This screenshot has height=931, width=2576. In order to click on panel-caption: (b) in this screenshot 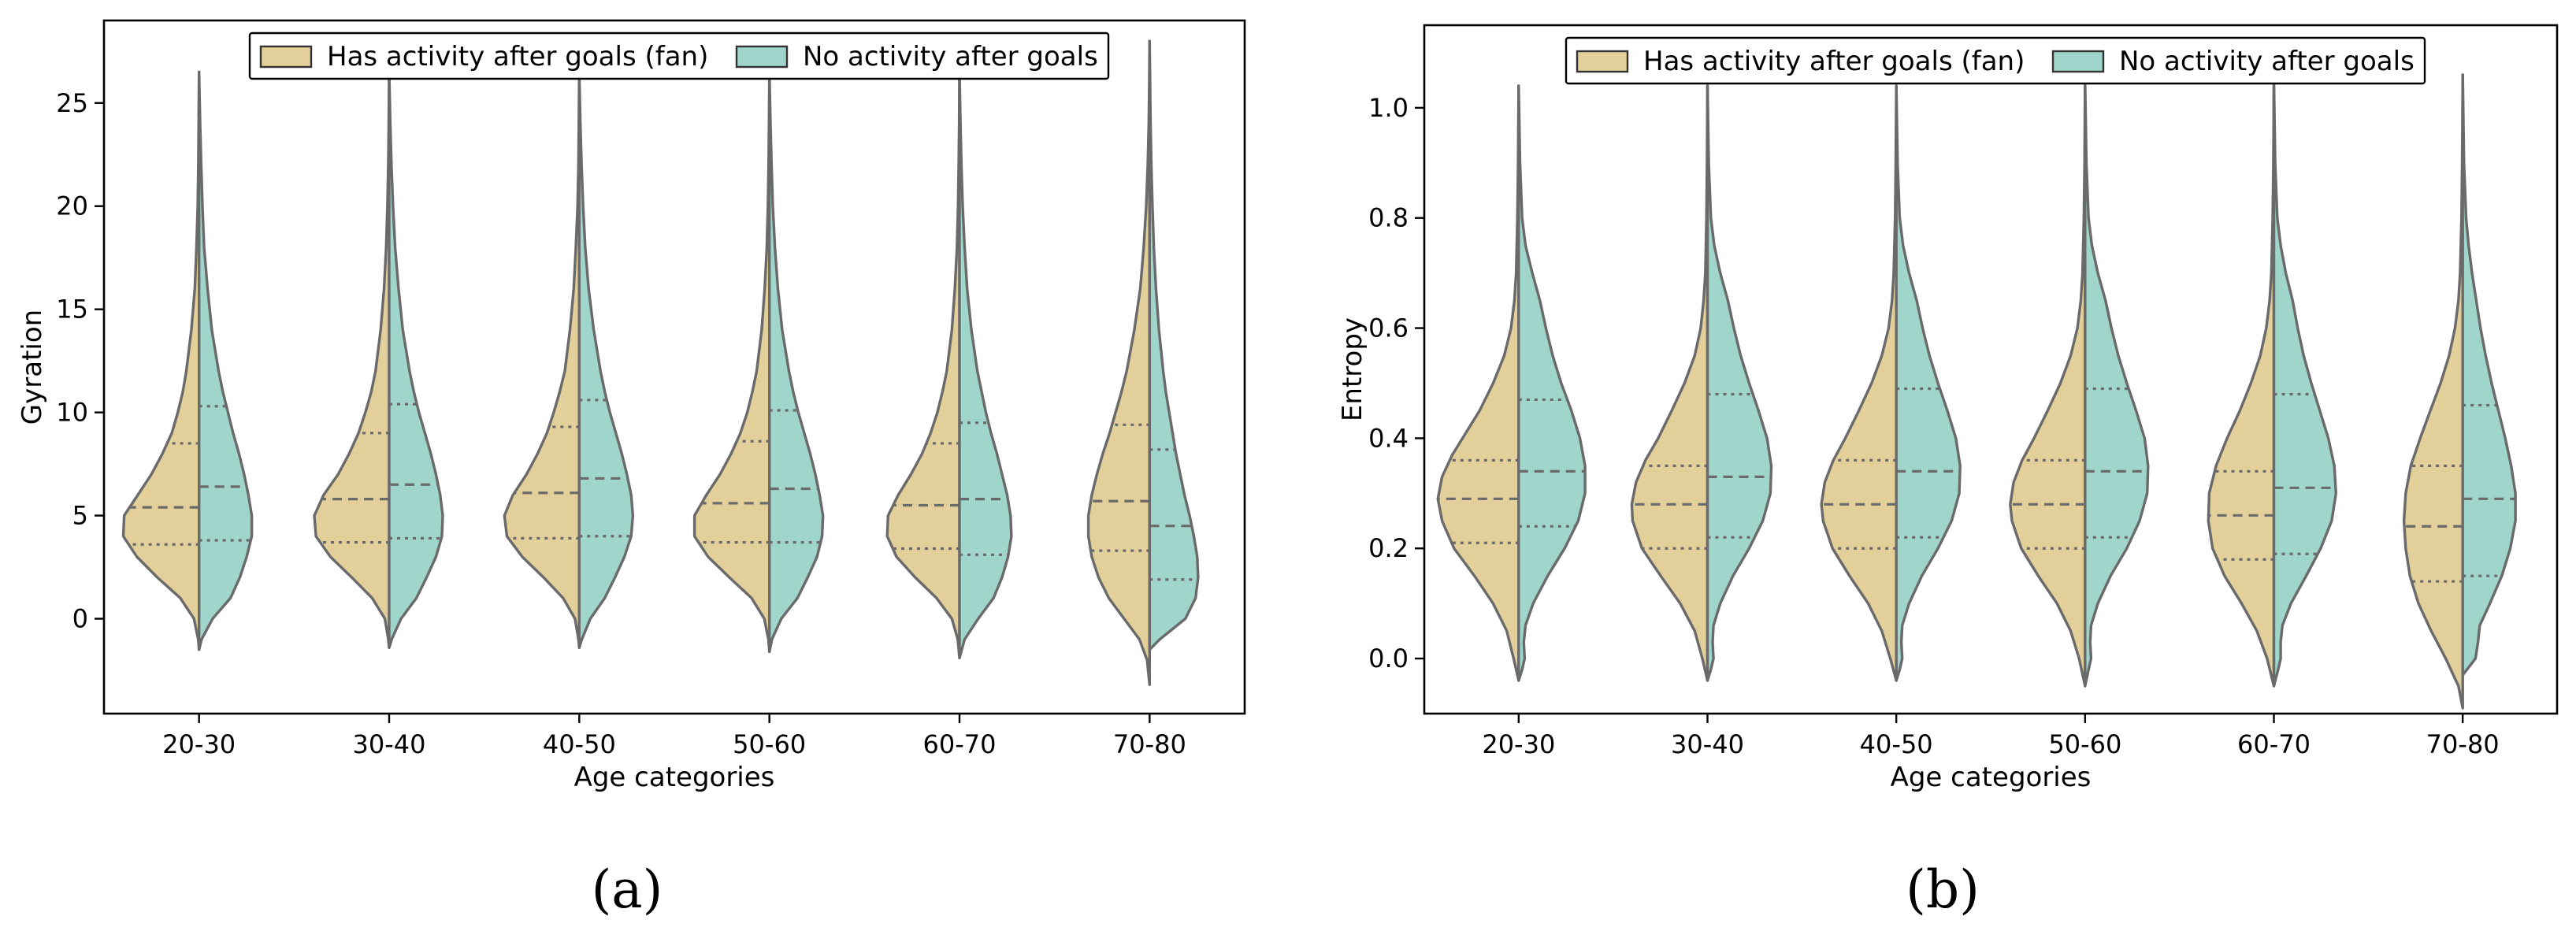, I will do `click(1943, 889)`.